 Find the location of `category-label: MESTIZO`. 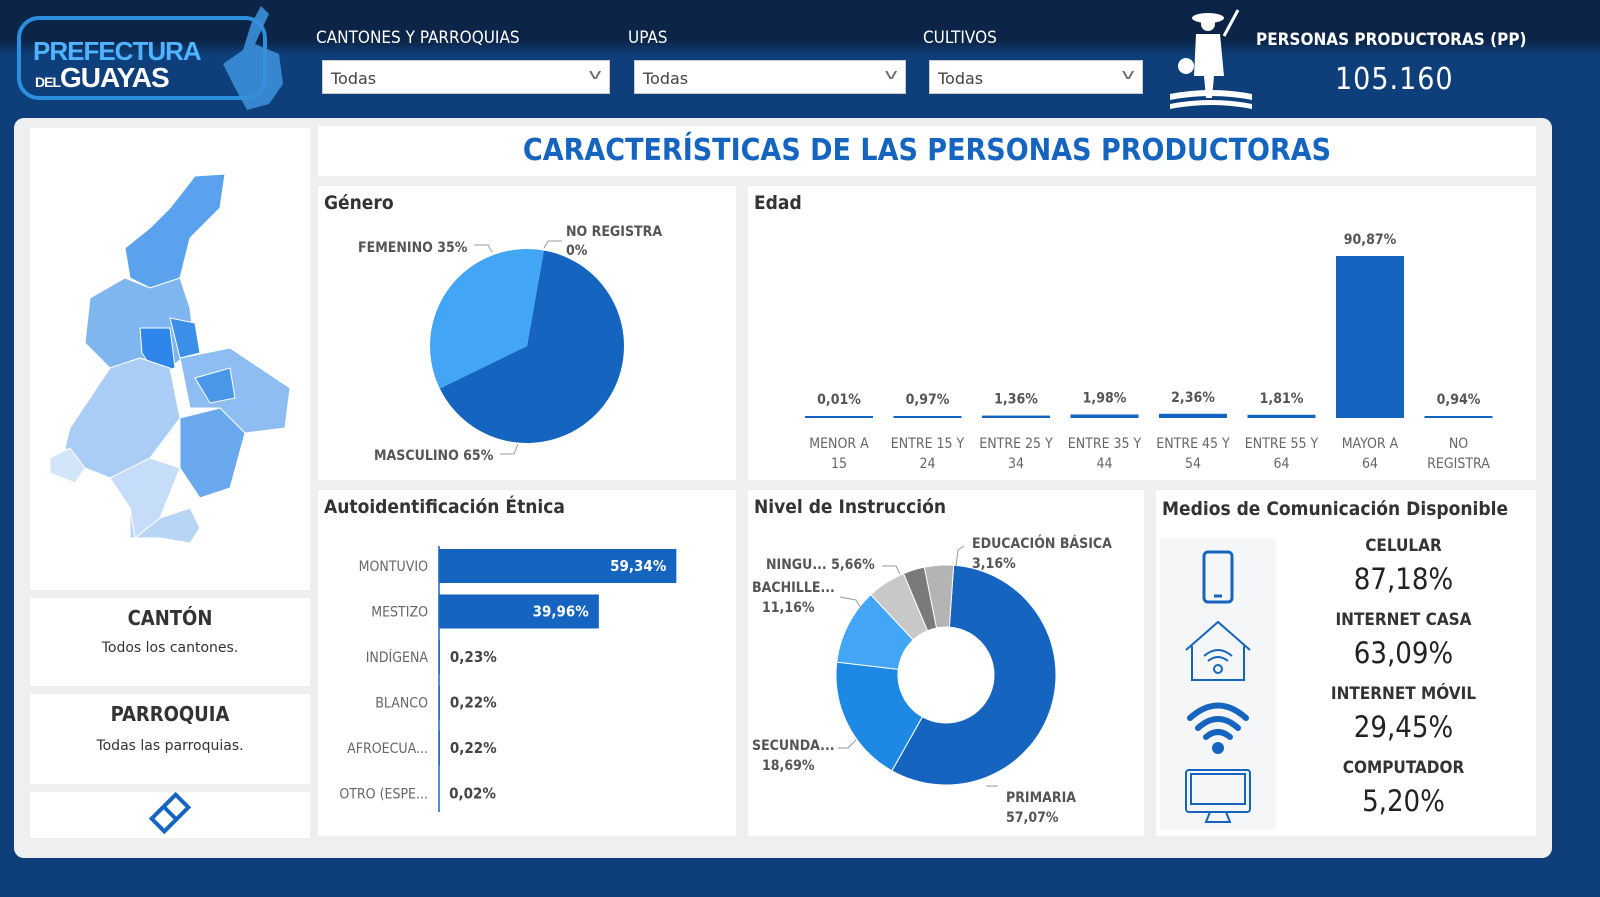

category-label: MESTIZO is located at coordinates (399, 613).